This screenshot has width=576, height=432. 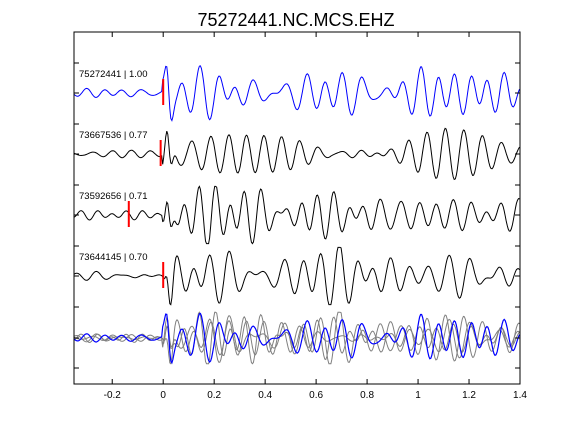 What do you see at coordinates (316, 395) in the screenshot?
I see `x-tick-label: 0.6` at bounding box center [316, 395].